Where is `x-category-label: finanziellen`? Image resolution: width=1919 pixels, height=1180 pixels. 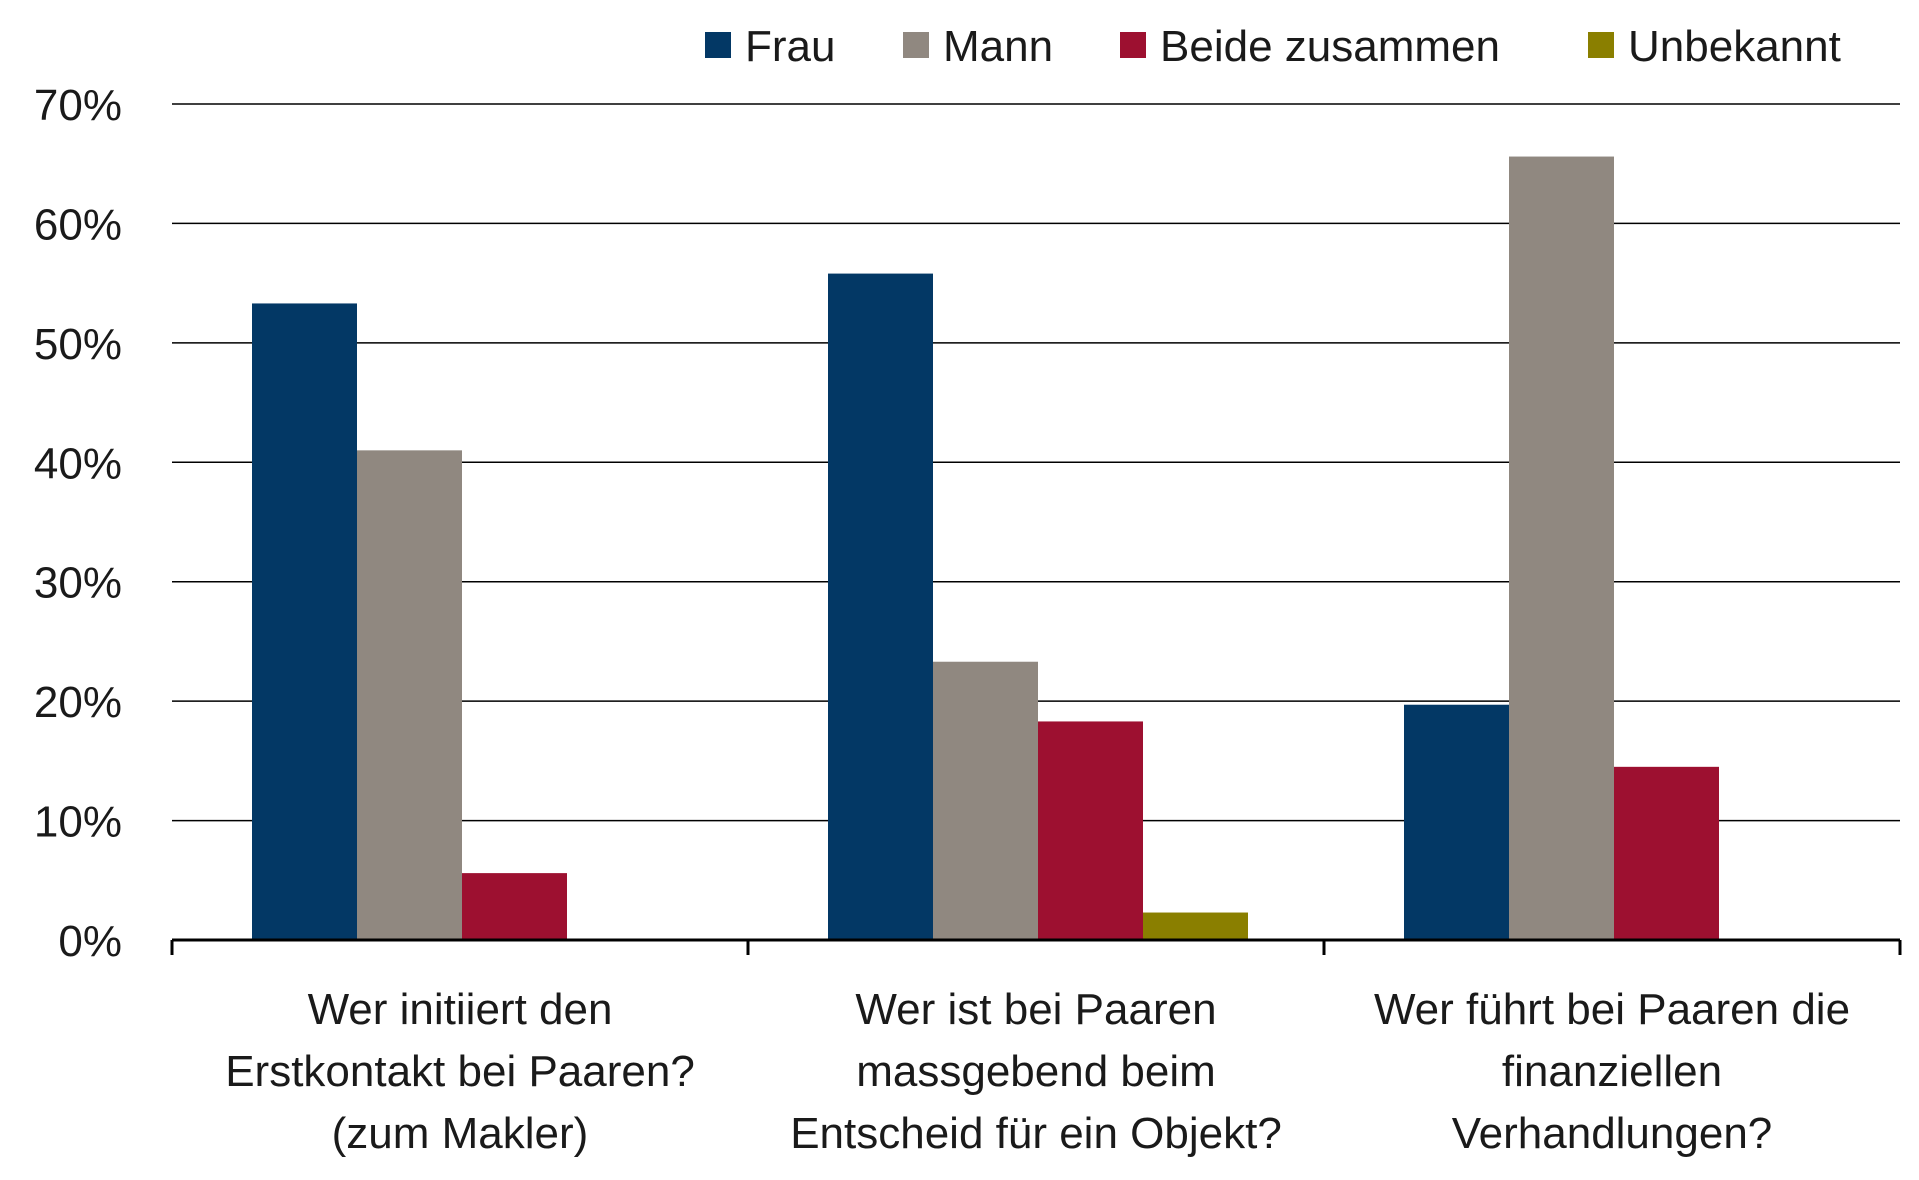 x-category-label: finanziellen is located at coordinates (1612, 1071).